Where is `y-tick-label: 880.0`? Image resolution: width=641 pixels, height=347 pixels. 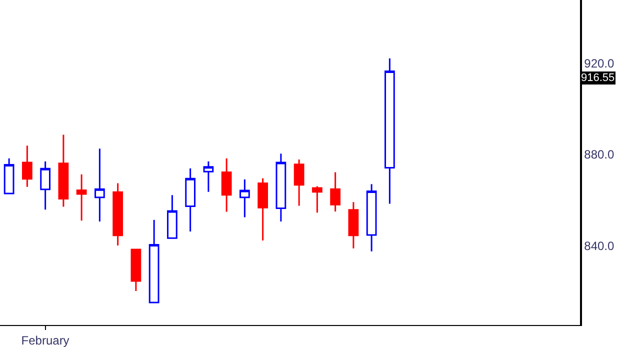 y-tick-label: 880.0 is located at coordinates (599, 155).